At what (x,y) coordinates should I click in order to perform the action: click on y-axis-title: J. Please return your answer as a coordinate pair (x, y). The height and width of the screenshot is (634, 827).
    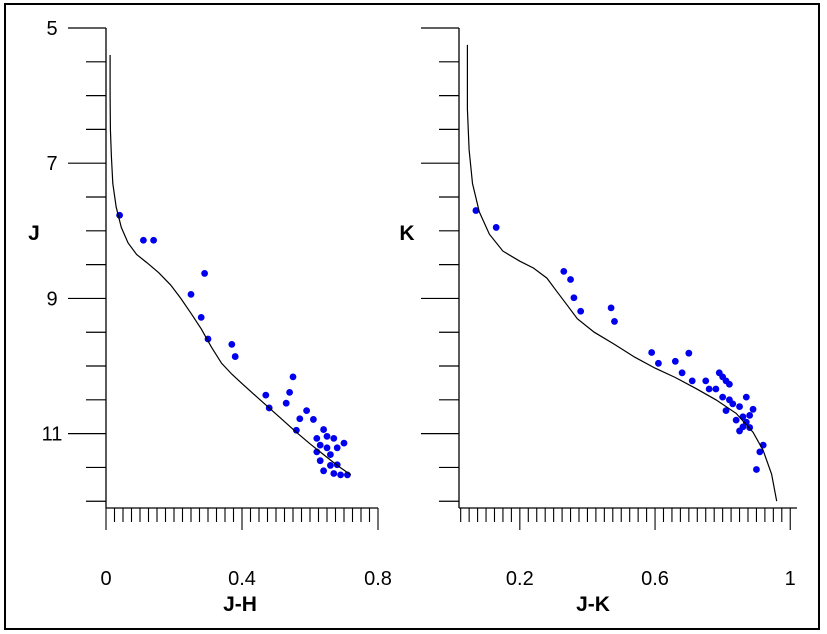
    Looking at the image, I should click on (34, 233).